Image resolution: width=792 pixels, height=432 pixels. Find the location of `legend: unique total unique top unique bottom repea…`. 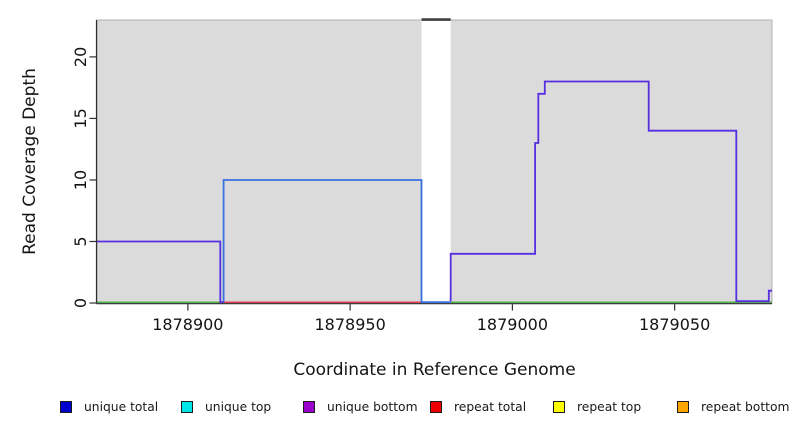

legend: unique total unique top unique bottom repea… is located at coordinates (396, 409).